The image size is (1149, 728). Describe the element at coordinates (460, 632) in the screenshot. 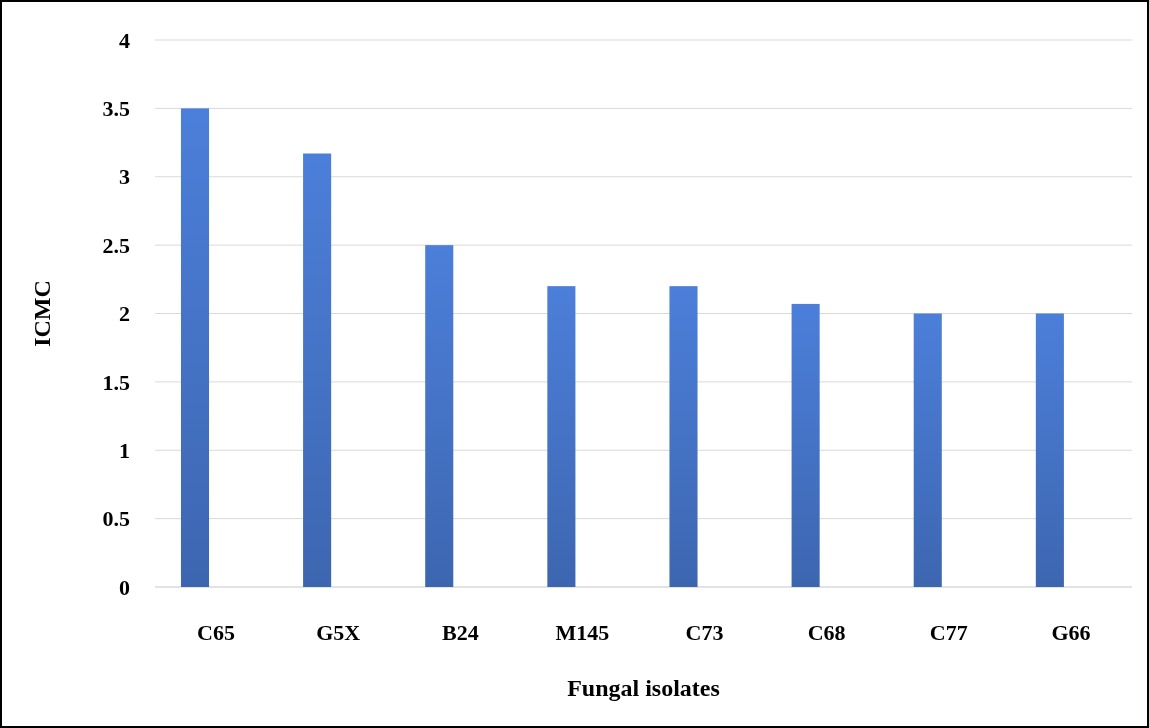

I see `x-tick-label: B24` at that location.